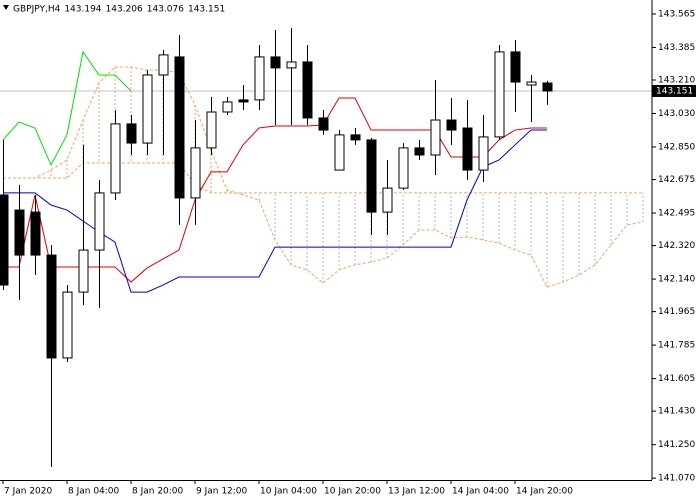 The width and height of the screenshot is (700, 500). What do you see at coordinates (676, 81) in the screenshot?
I see `y-tick-label: 143.210` at bounding box center [676, 81].